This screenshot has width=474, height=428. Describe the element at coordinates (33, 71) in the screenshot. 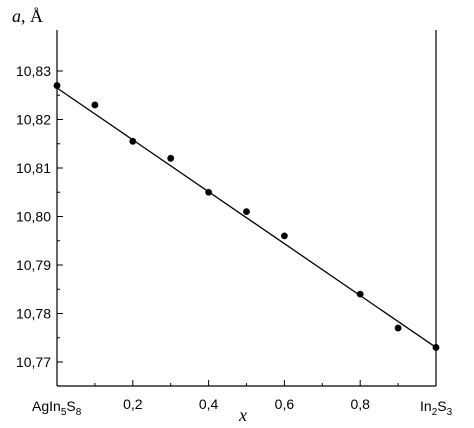

I see `y-tick-label: 10,83` at that location.